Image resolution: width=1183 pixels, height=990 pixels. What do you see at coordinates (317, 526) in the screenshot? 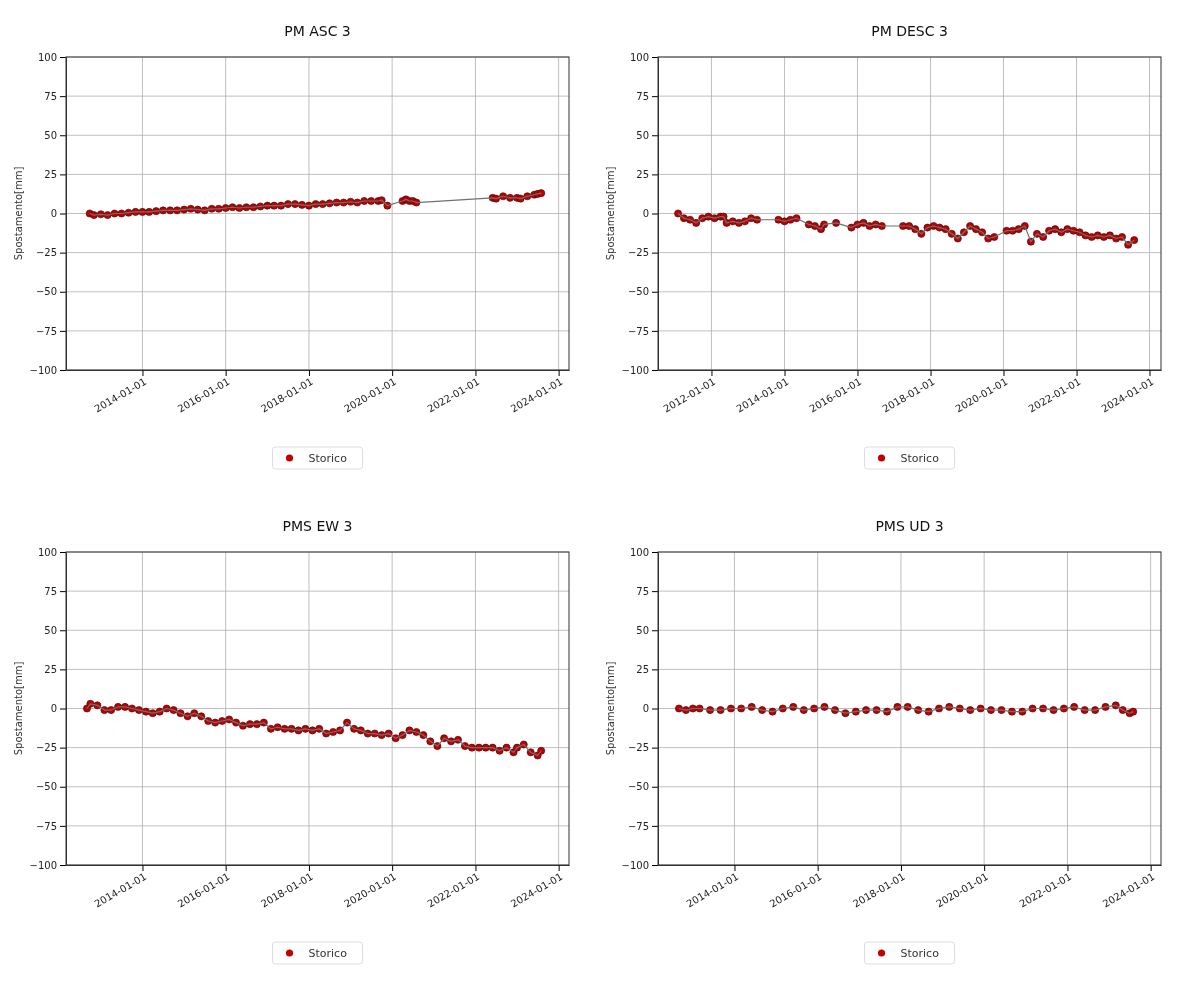
I see `chart-title: PMS EW 3` at bounding box center [317, 526].